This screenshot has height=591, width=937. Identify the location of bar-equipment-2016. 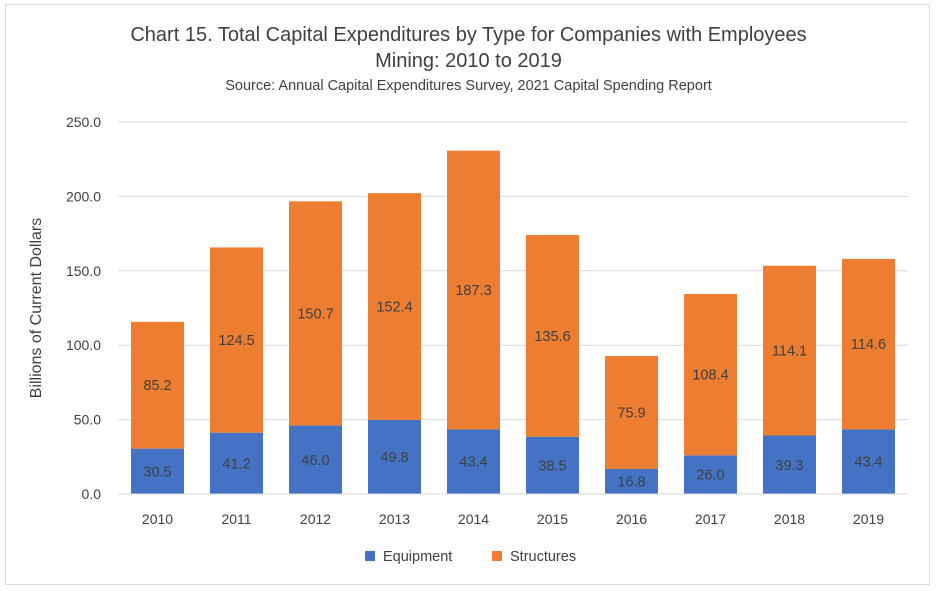
(631, 481).